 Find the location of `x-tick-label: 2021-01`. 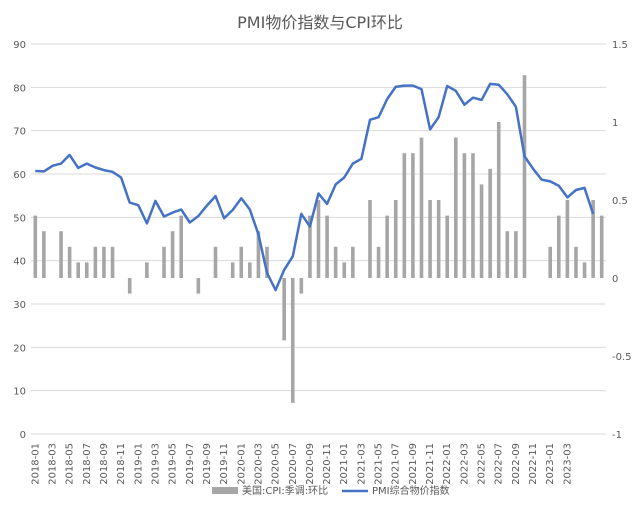

x-tick-label: 2021-01 is located at coordinates (344, 464).